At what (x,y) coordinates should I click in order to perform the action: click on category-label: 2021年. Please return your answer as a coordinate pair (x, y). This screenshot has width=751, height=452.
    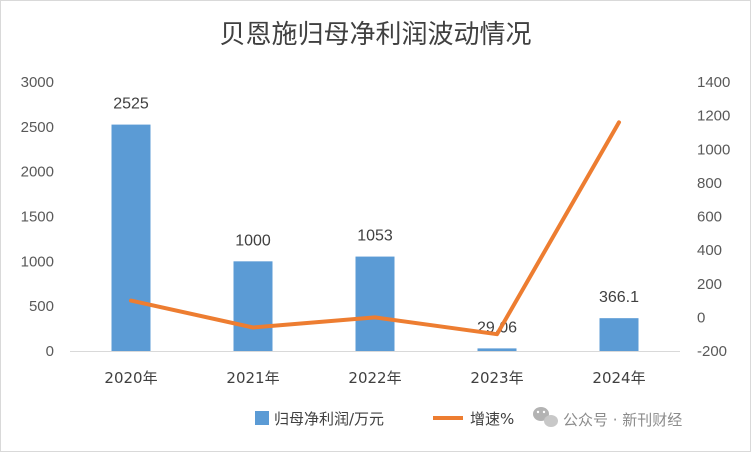
    Looking at the image, I should click on (252, 378).